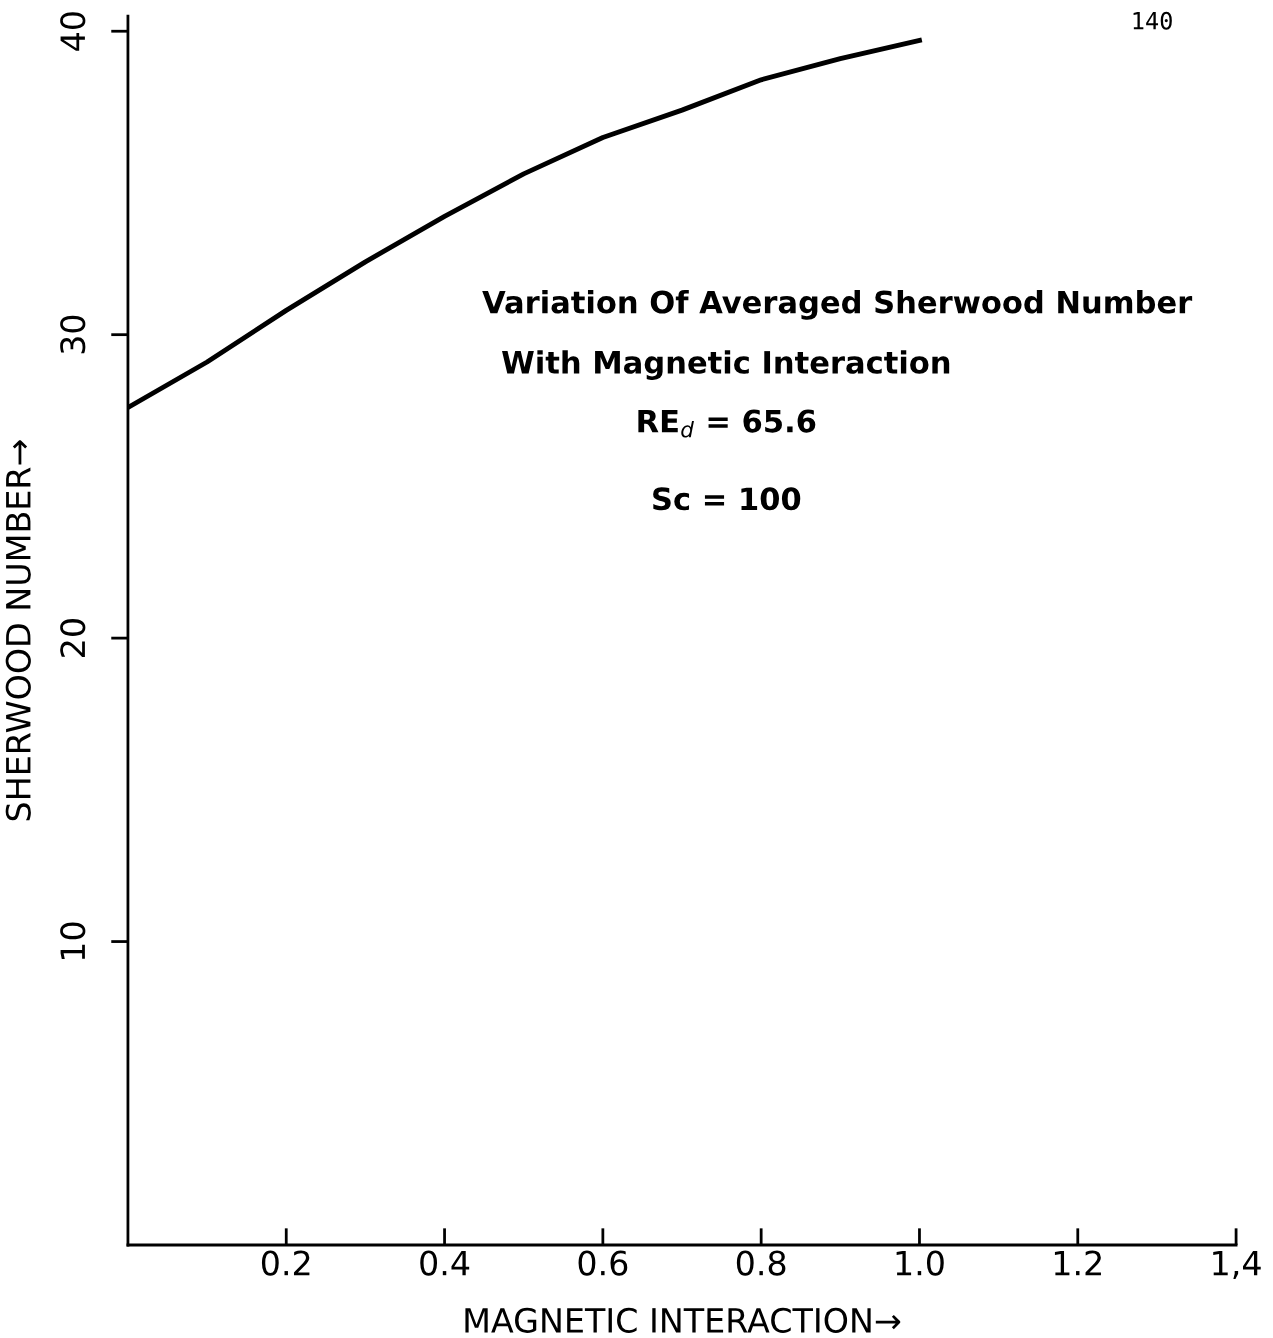 Image resolution: width=1273 pixels, height=1338 pixels. What do you see at coordinates (1077, 1263) in the screenshot?
I see `x-tick-label: 1.2` at bounding box center [1077, 1263].